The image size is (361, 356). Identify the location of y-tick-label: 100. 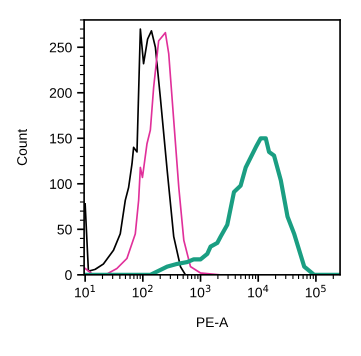
(61, 184).